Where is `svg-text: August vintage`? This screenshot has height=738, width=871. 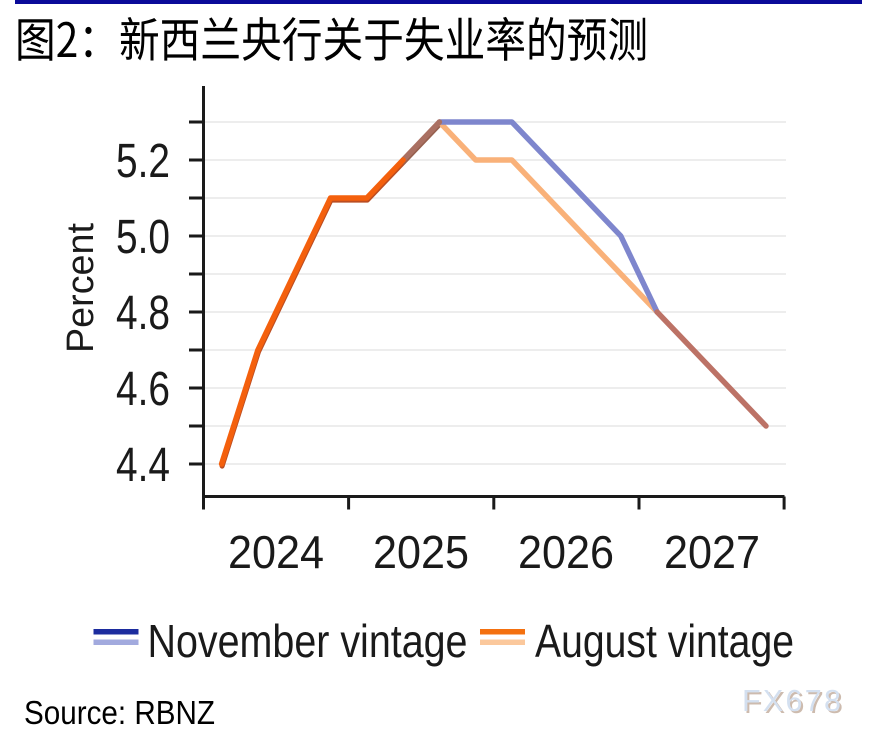 svg-text: August vintage is located at coordinates (664, 641).